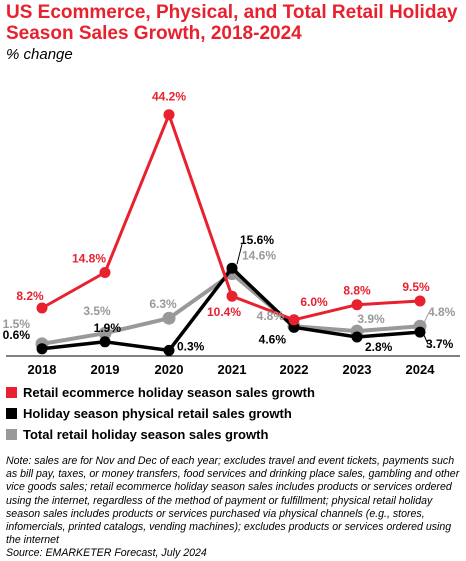 This screenshot has width=466, height=561. What do you see at coordinates (17, 335) in the screenshot?
I see `data-label: 0.6%` at bounding box center [17, 335].